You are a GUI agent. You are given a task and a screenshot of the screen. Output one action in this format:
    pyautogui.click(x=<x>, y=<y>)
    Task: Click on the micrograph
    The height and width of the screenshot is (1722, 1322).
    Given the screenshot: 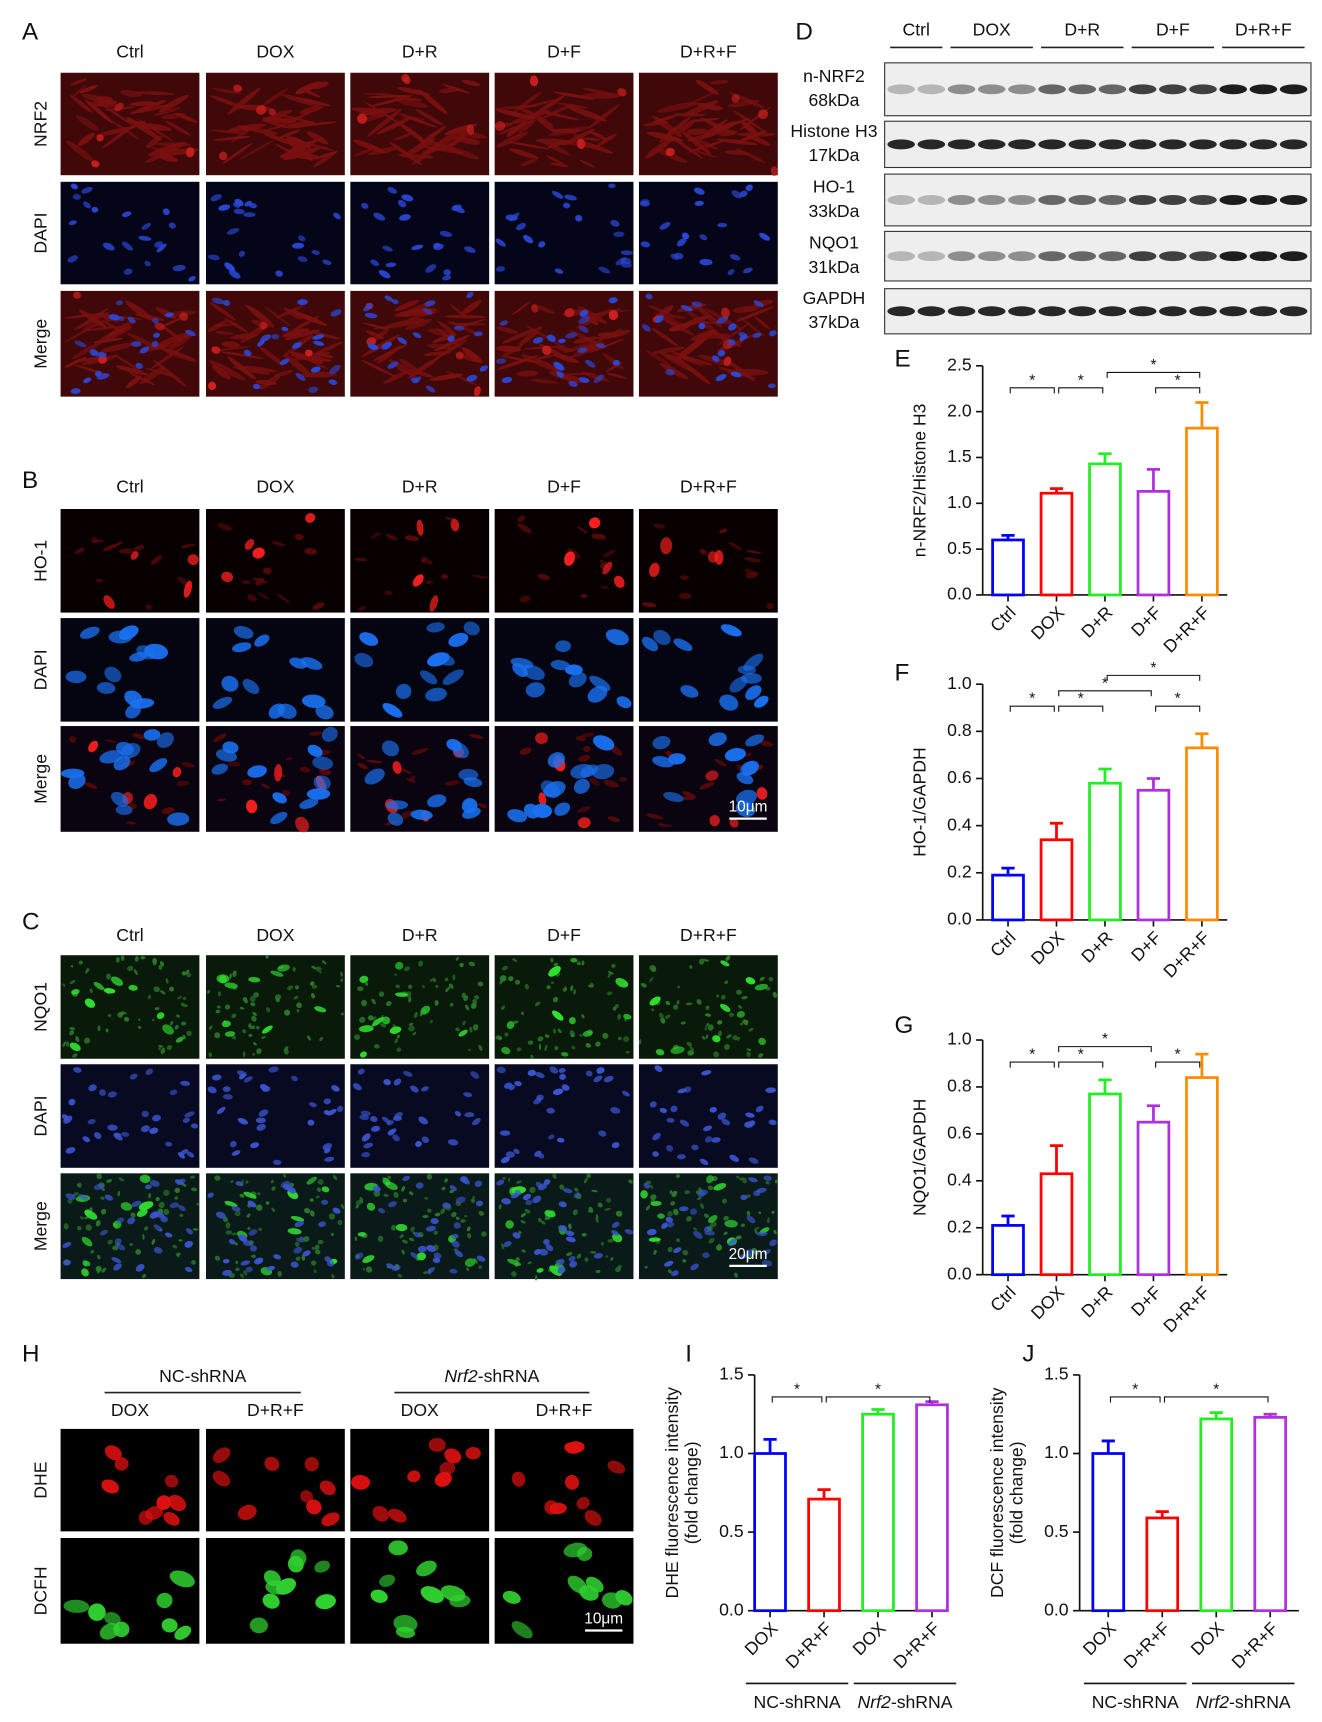 What is the action you would take?
    pyautogui.click(x=275, y=124)
    